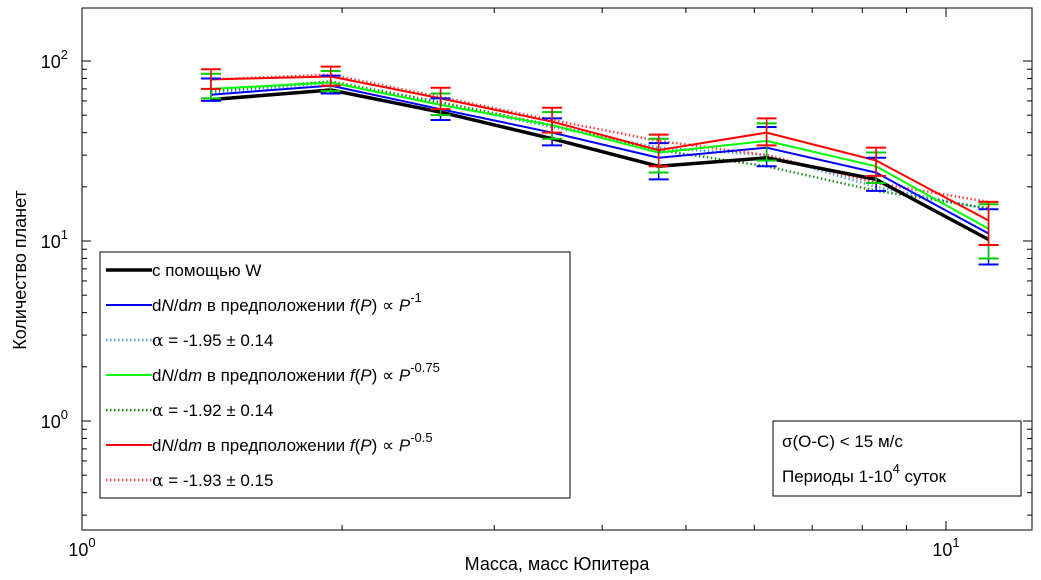 The height and width of the screenshot is (580, 1041). What do you see at coordinates (955, 542) in the screenshot?
I see `x-tick-label-exp: 1` at bounding box center [955, 542].